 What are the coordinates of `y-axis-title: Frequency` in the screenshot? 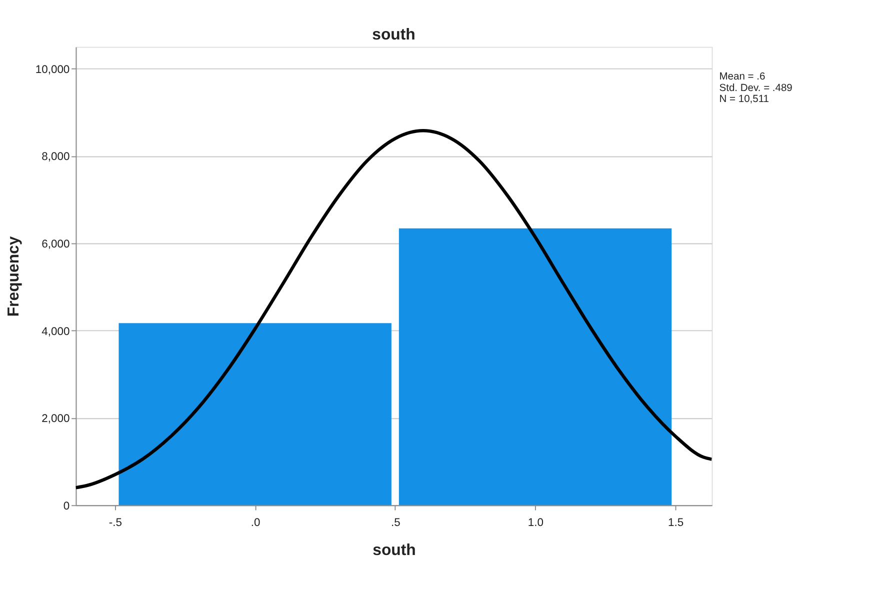 It's located at (14, 276).